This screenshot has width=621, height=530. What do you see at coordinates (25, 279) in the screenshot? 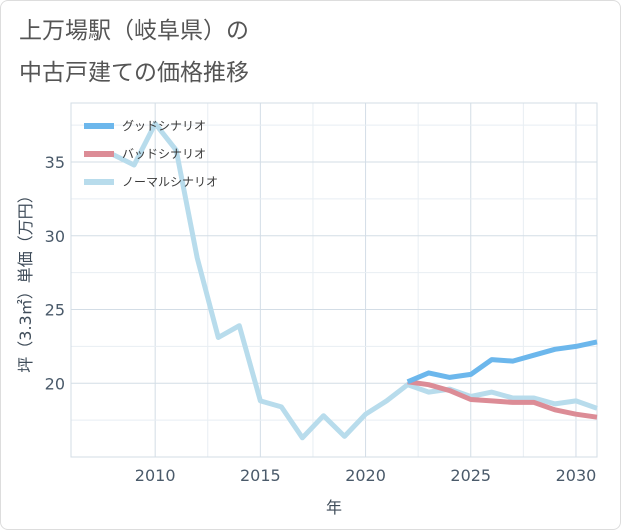
I see `y-axis-title: 坪（3.3㎡）単価（万円）` at bounding box center [25, 279].